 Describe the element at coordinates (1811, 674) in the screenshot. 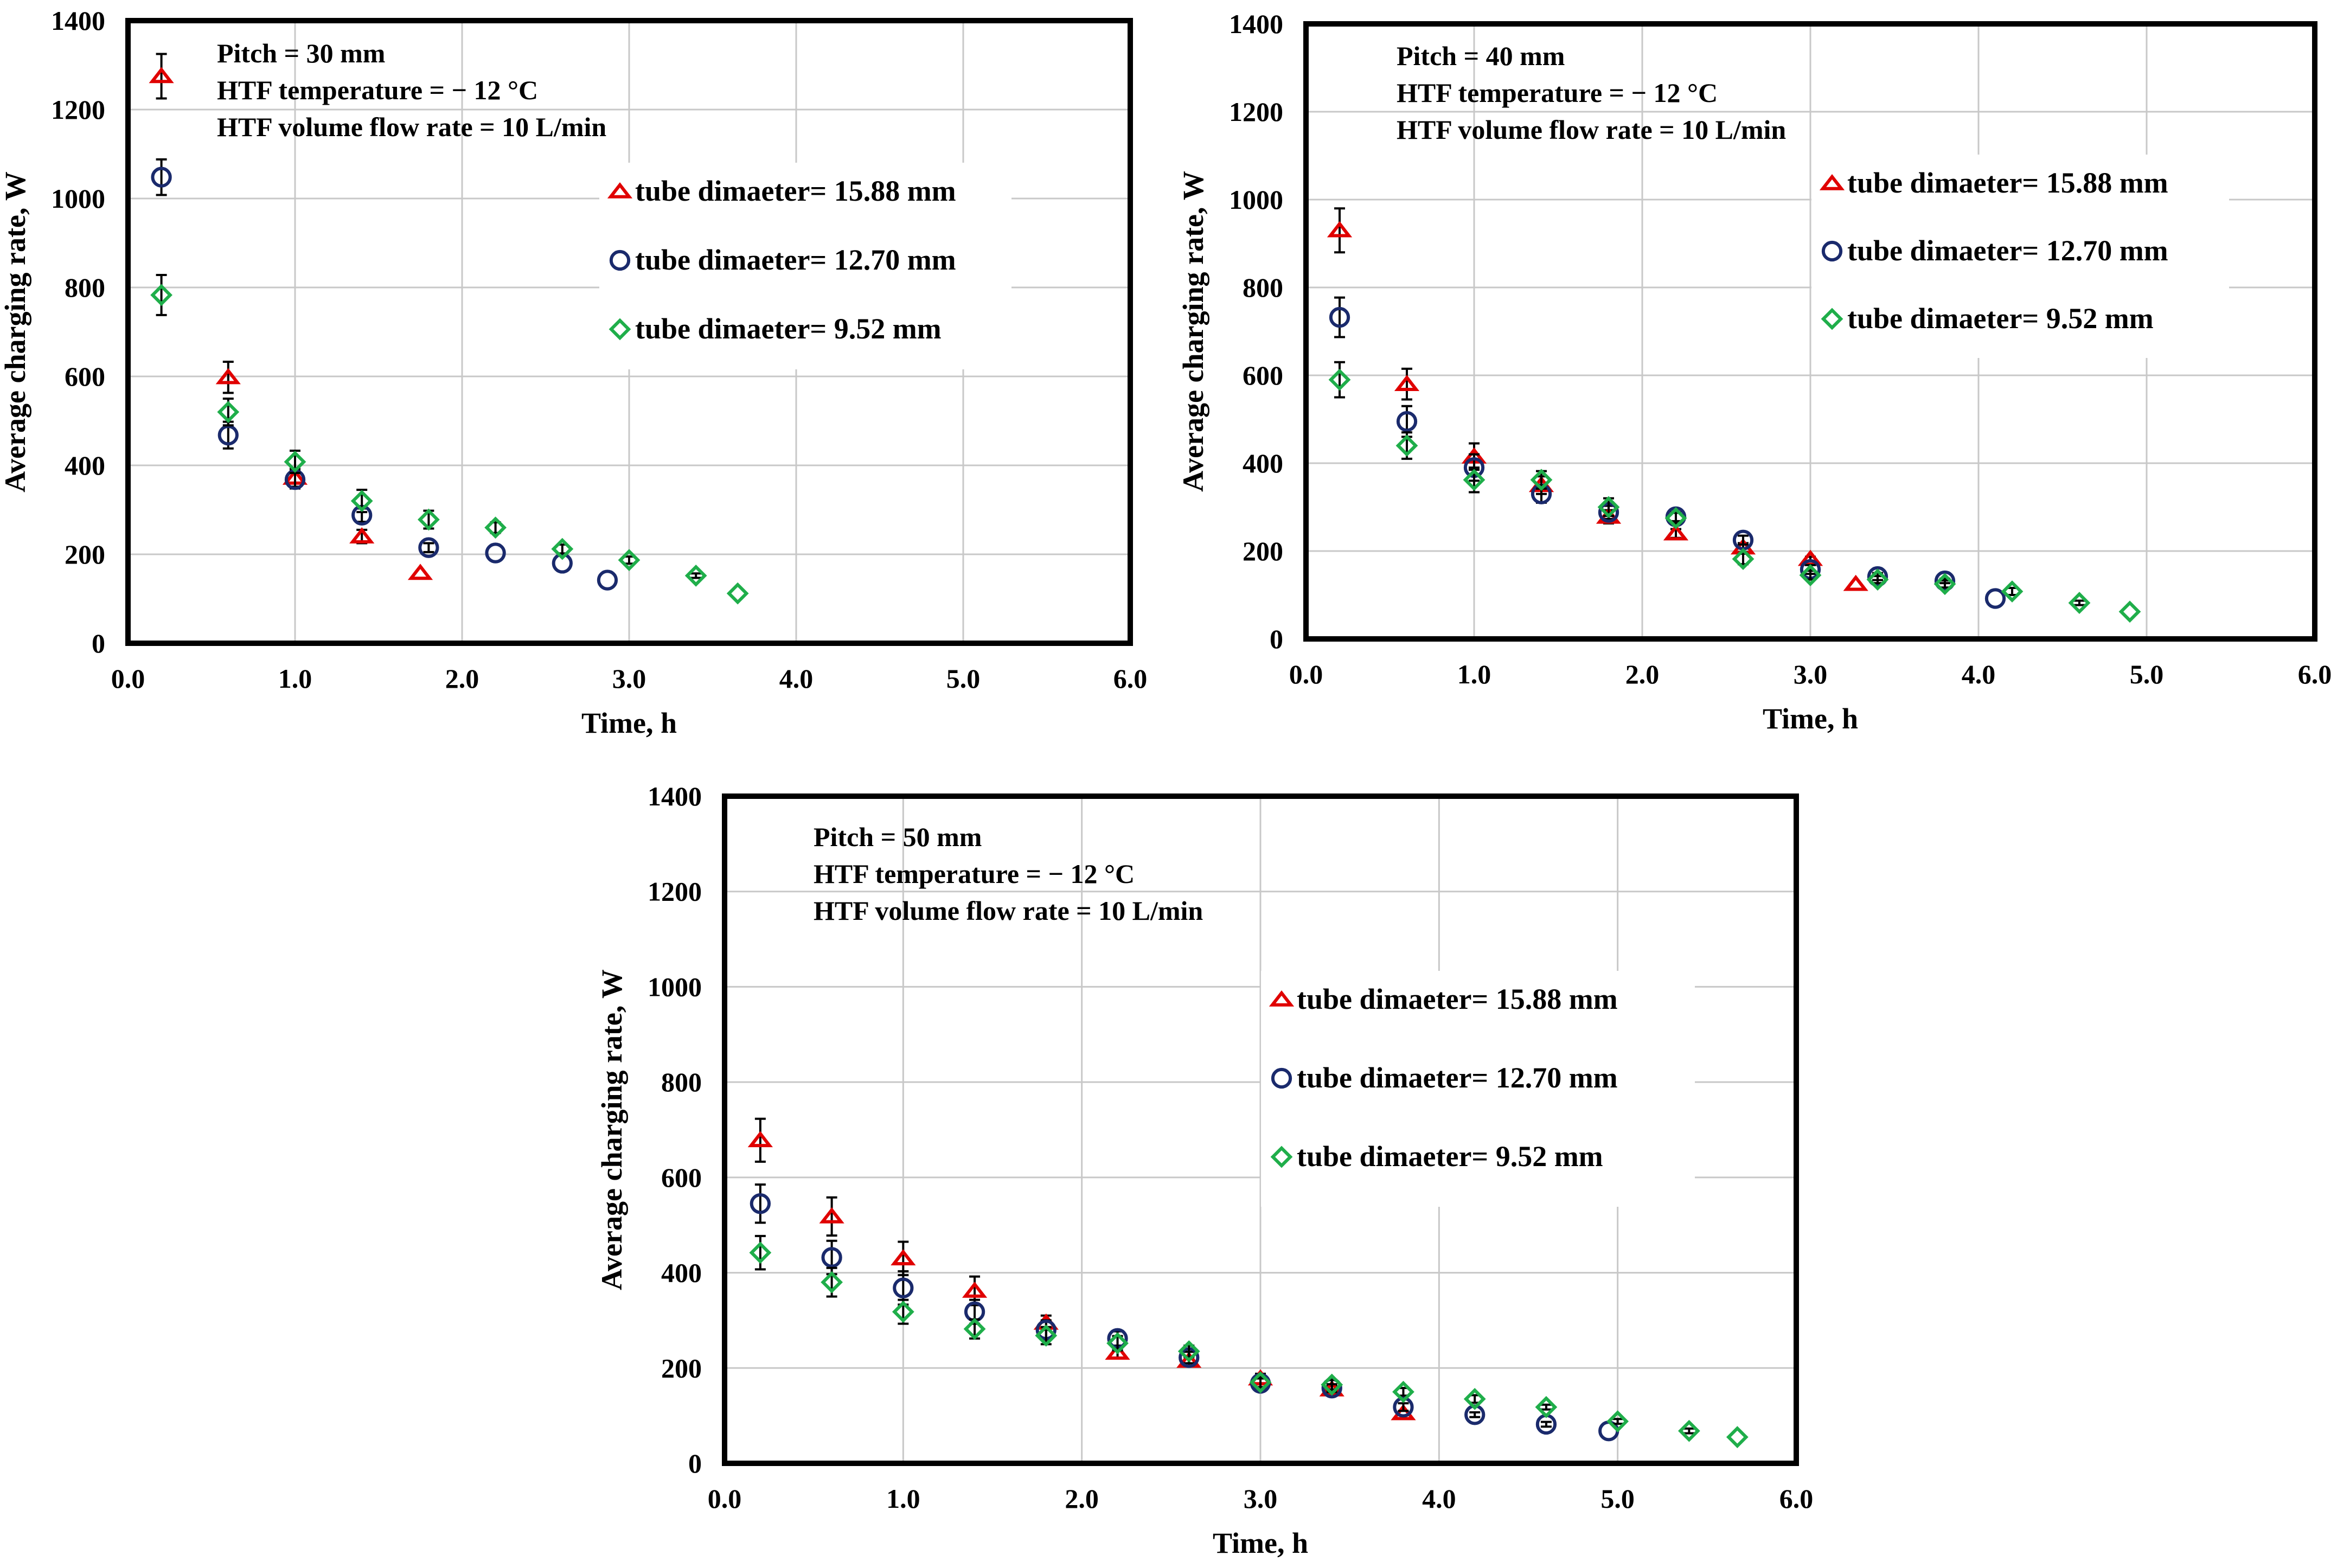

I see `x-tick-label: 3.0` at that location.